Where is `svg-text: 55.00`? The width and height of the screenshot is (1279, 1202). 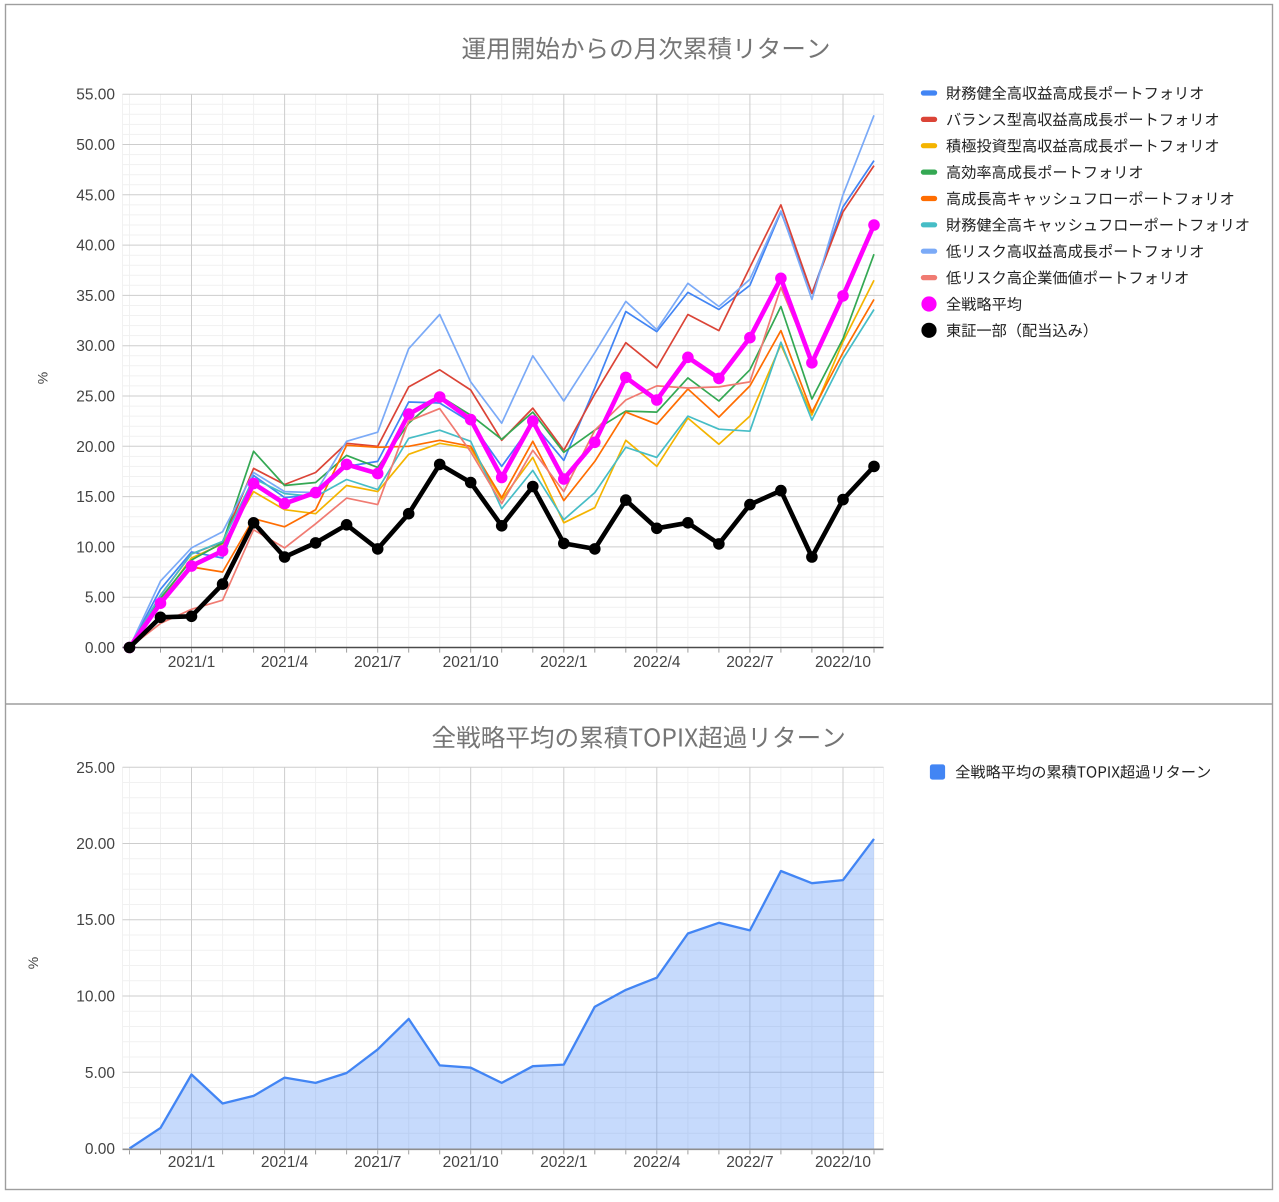
svg-text: 55.00 is located at coordinates (95, 95).